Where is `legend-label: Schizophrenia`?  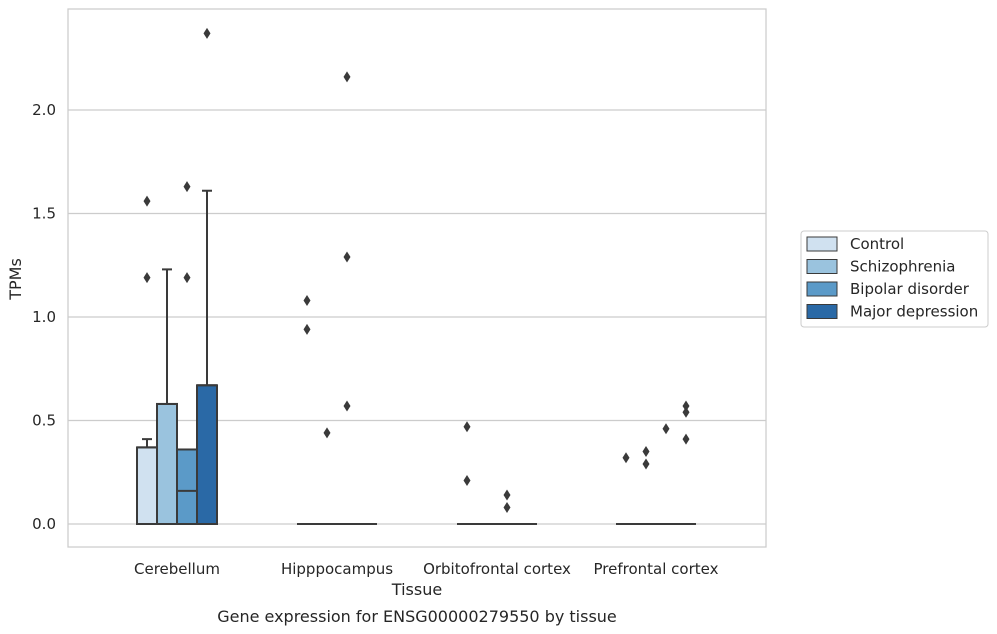
legend-label: Schizophrenia is located at coordinates (902, 267).